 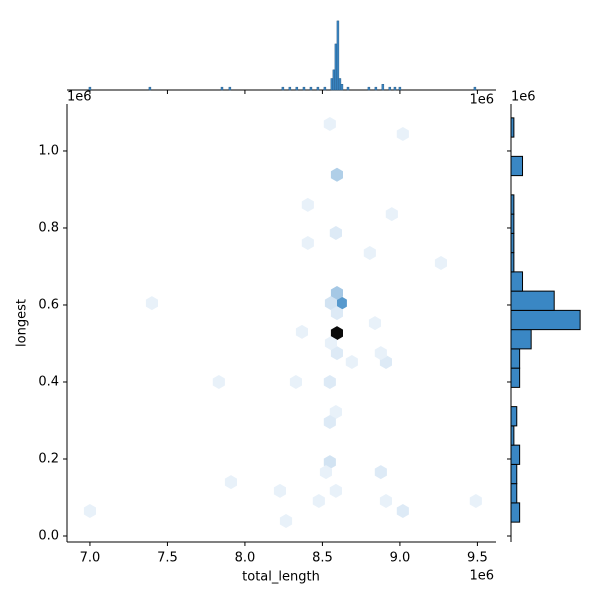 What do you see at coordinates (523, 97) in the screenshot?
I see `right-offset-label: 1e6` at bounding box center [523, 97].